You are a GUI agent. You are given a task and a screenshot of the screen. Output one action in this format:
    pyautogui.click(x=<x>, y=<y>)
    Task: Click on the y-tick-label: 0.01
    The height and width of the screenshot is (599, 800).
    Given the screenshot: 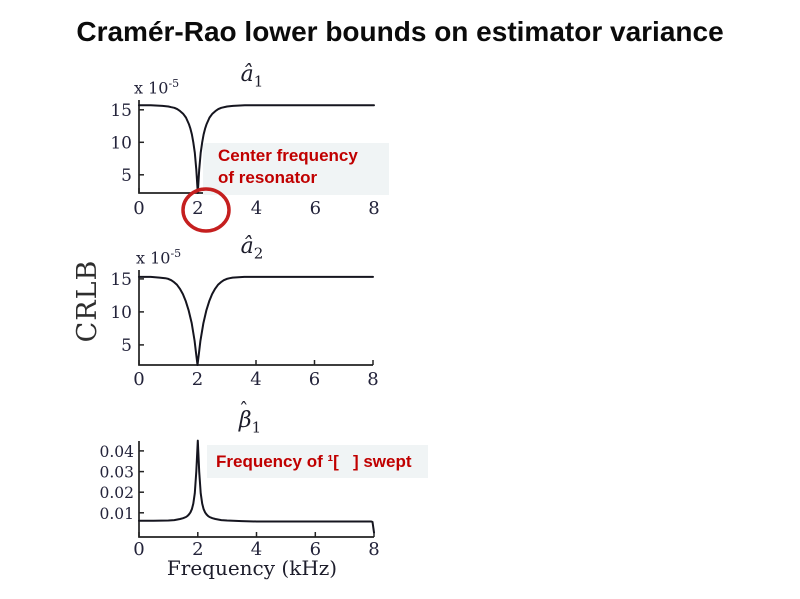 What is the action you would take?
    pyautogui.click(x=116, y=514)
    